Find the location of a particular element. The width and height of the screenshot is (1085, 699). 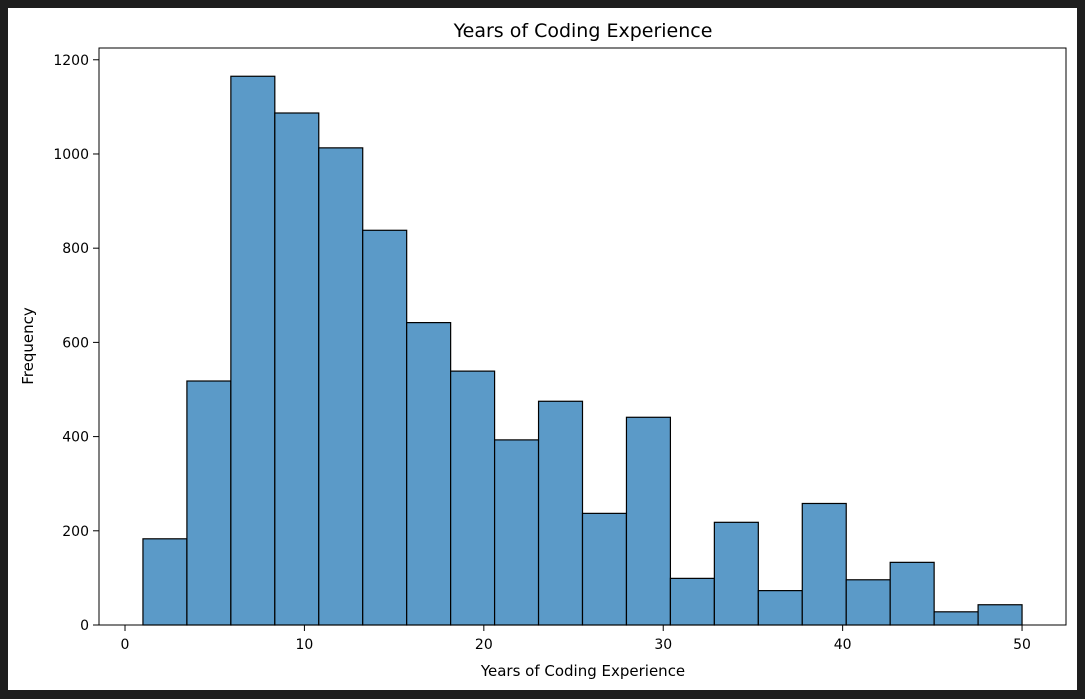

y-tick-label: 1000 is located at coordinates (71, 155).